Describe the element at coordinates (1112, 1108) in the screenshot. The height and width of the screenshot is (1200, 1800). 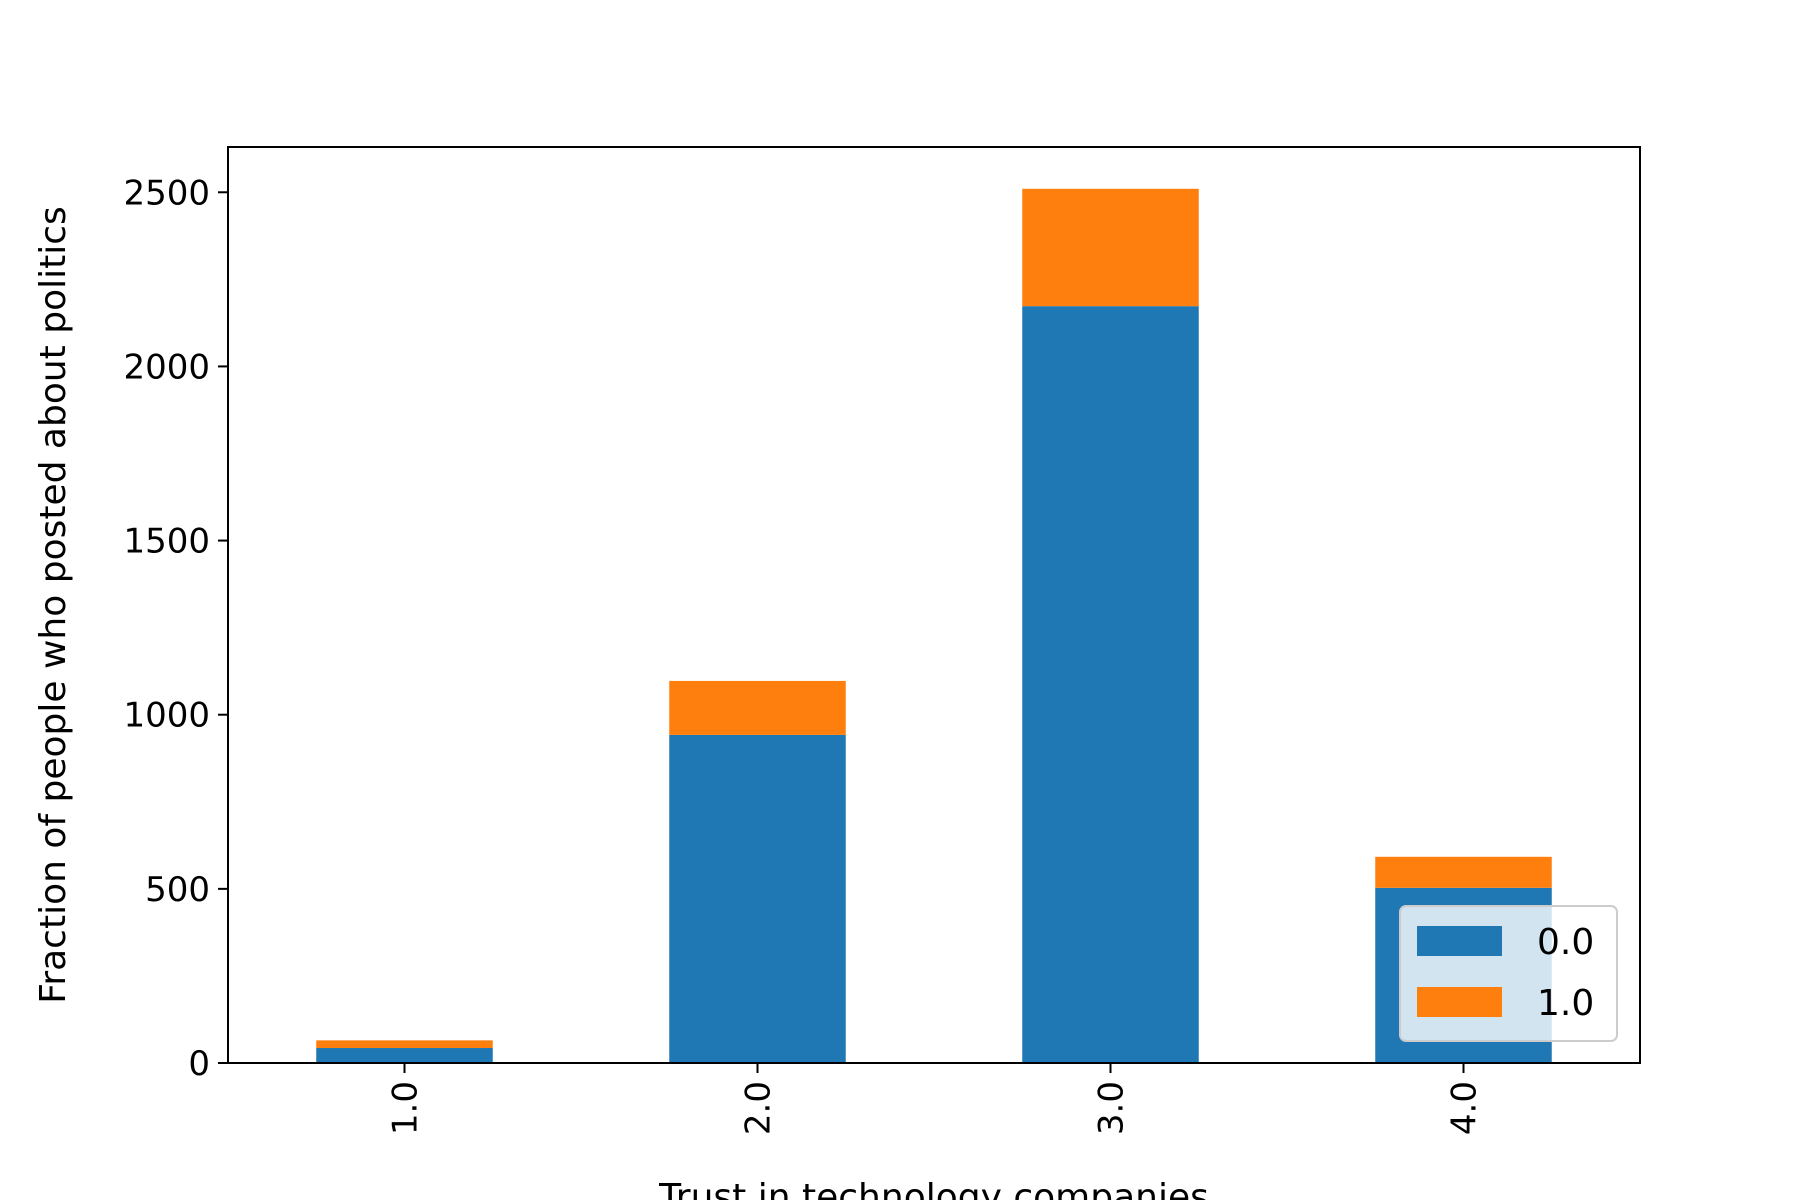
I see `x-tick-label: 3.0` at that location.